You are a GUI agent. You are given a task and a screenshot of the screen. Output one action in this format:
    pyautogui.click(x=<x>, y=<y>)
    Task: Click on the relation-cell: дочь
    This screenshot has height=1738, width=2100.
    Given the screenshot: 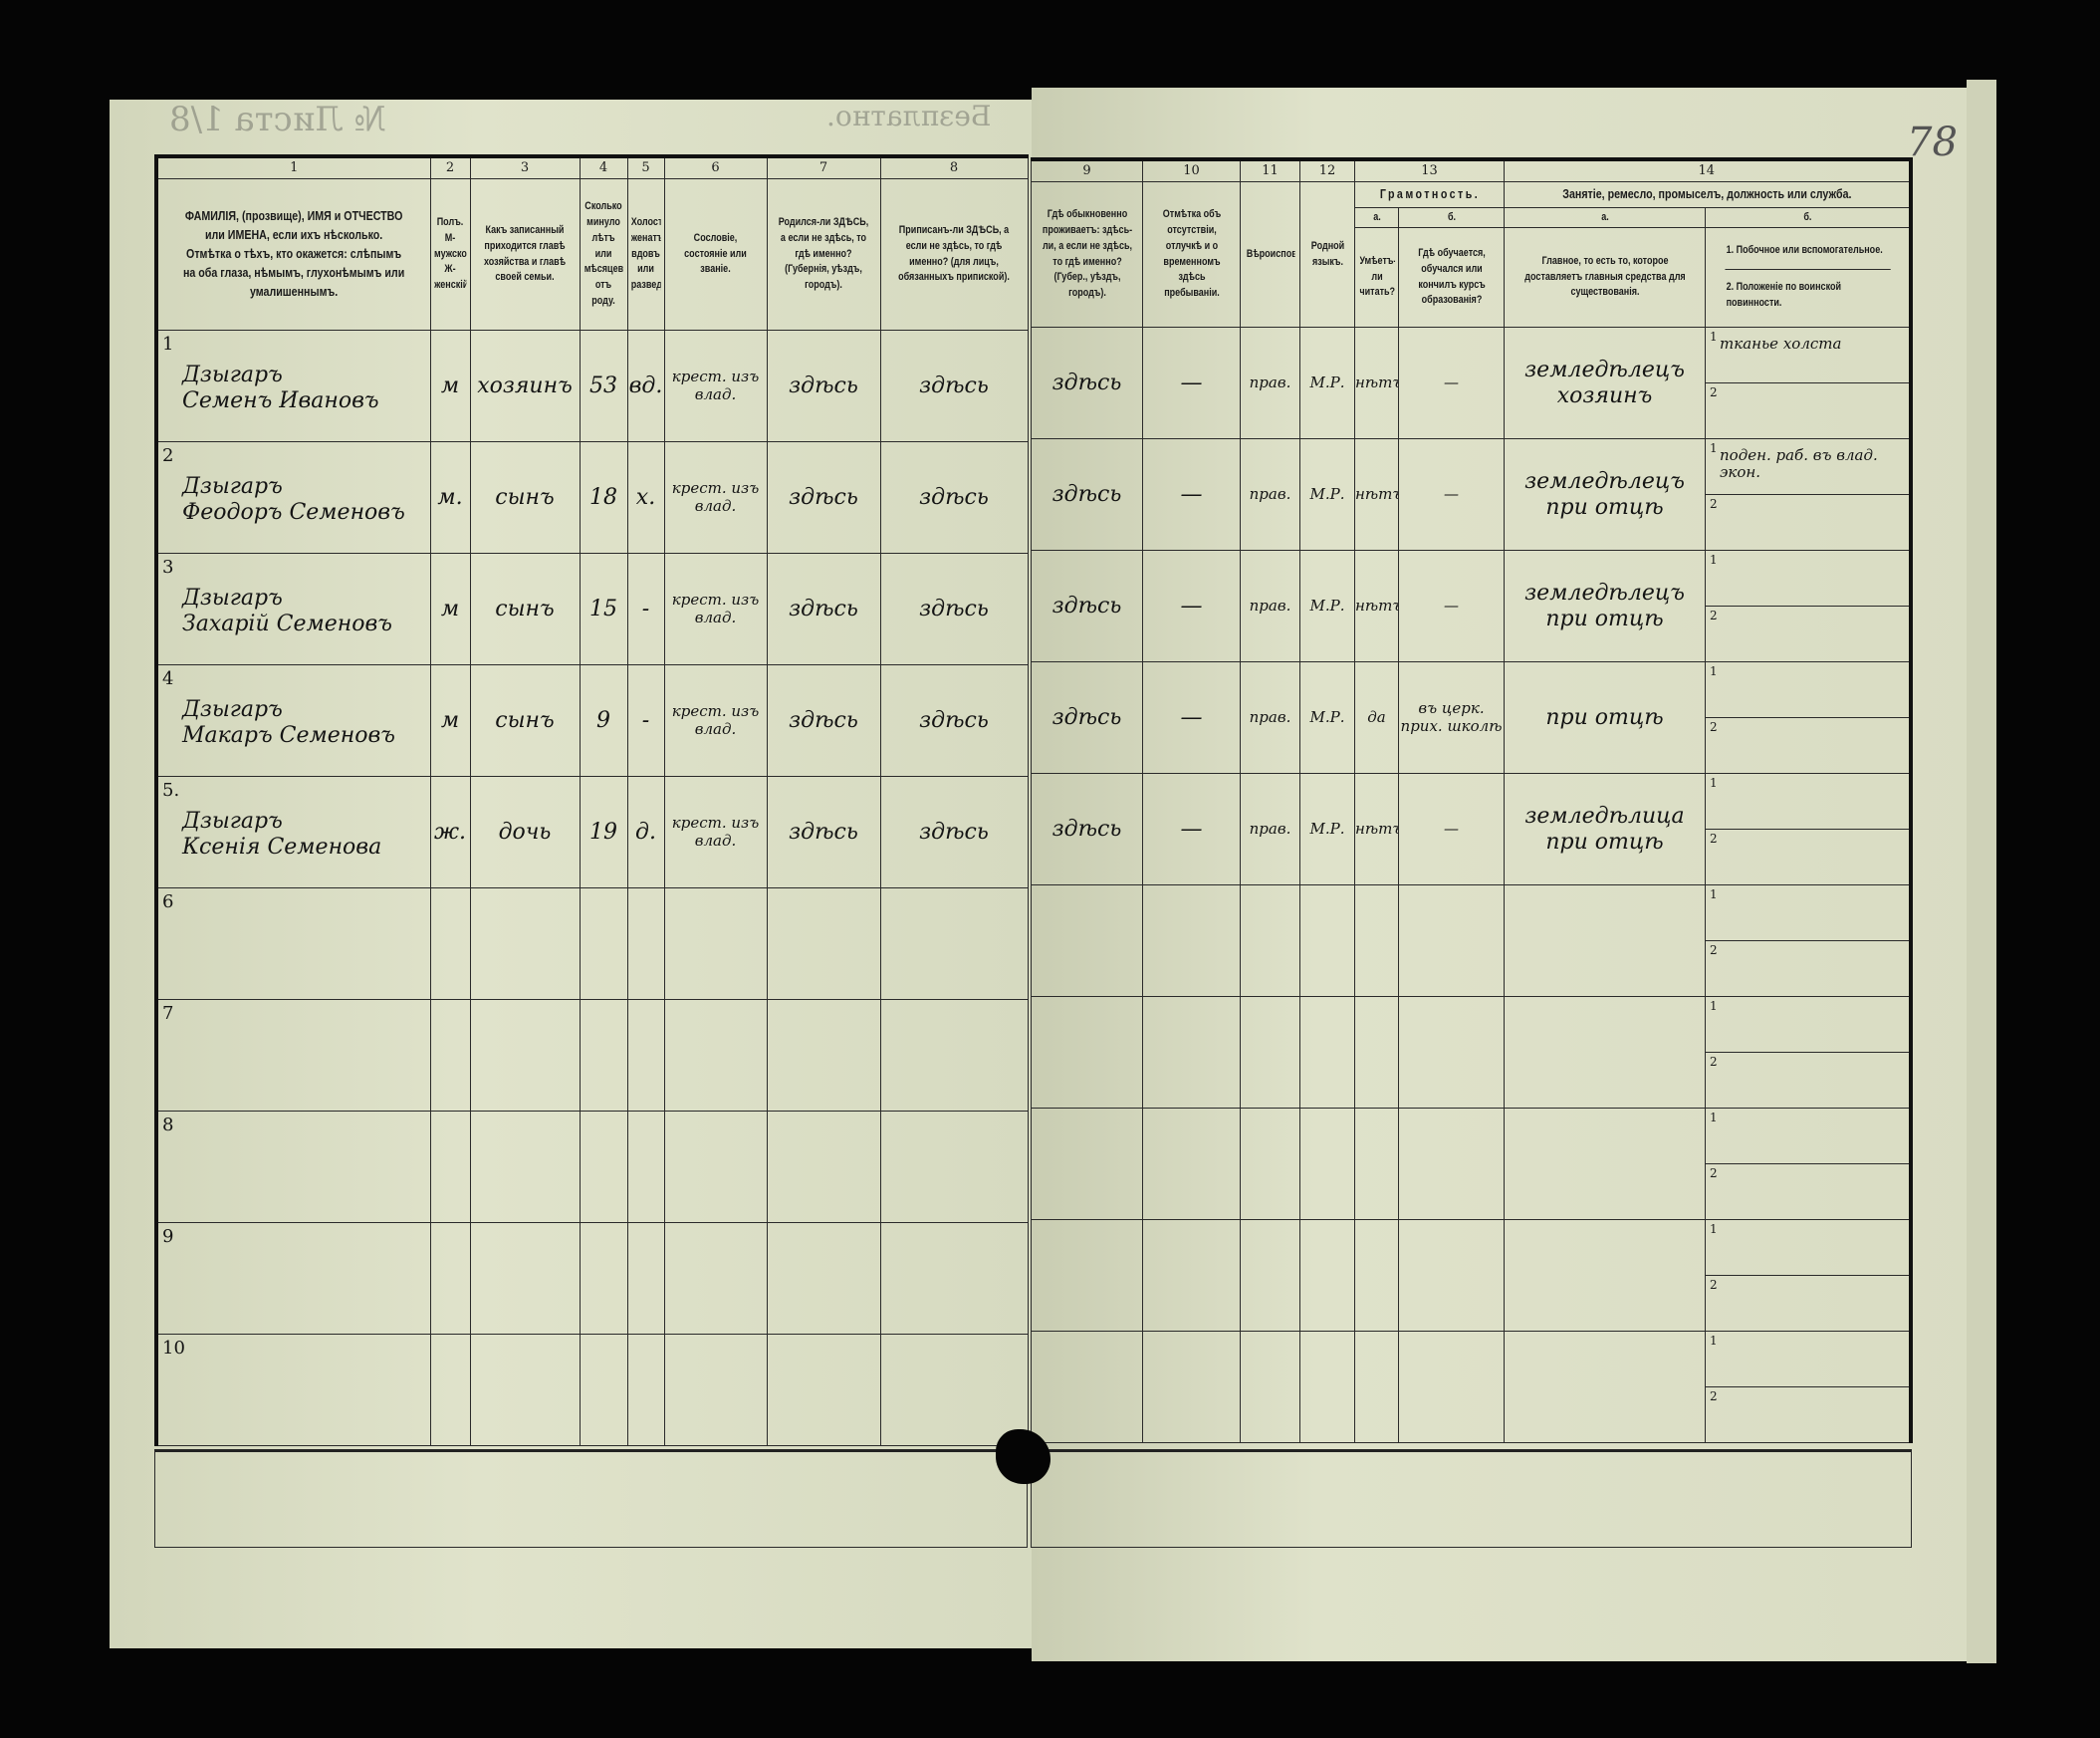 What is the action you would take?
    pyautogui.click(x=525, y=832)
    